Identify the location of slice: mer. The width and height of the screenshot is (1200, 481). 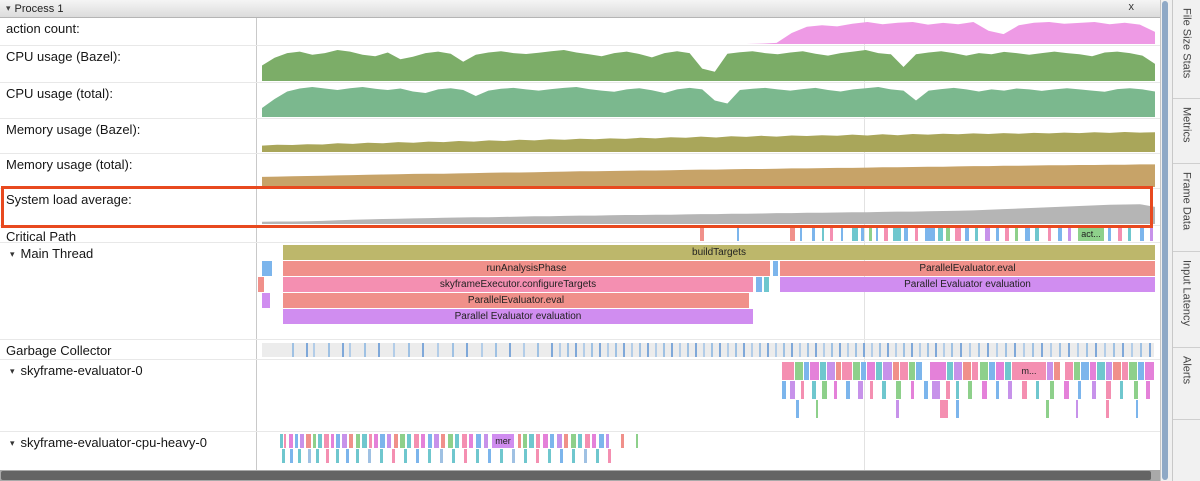
(503, 441).